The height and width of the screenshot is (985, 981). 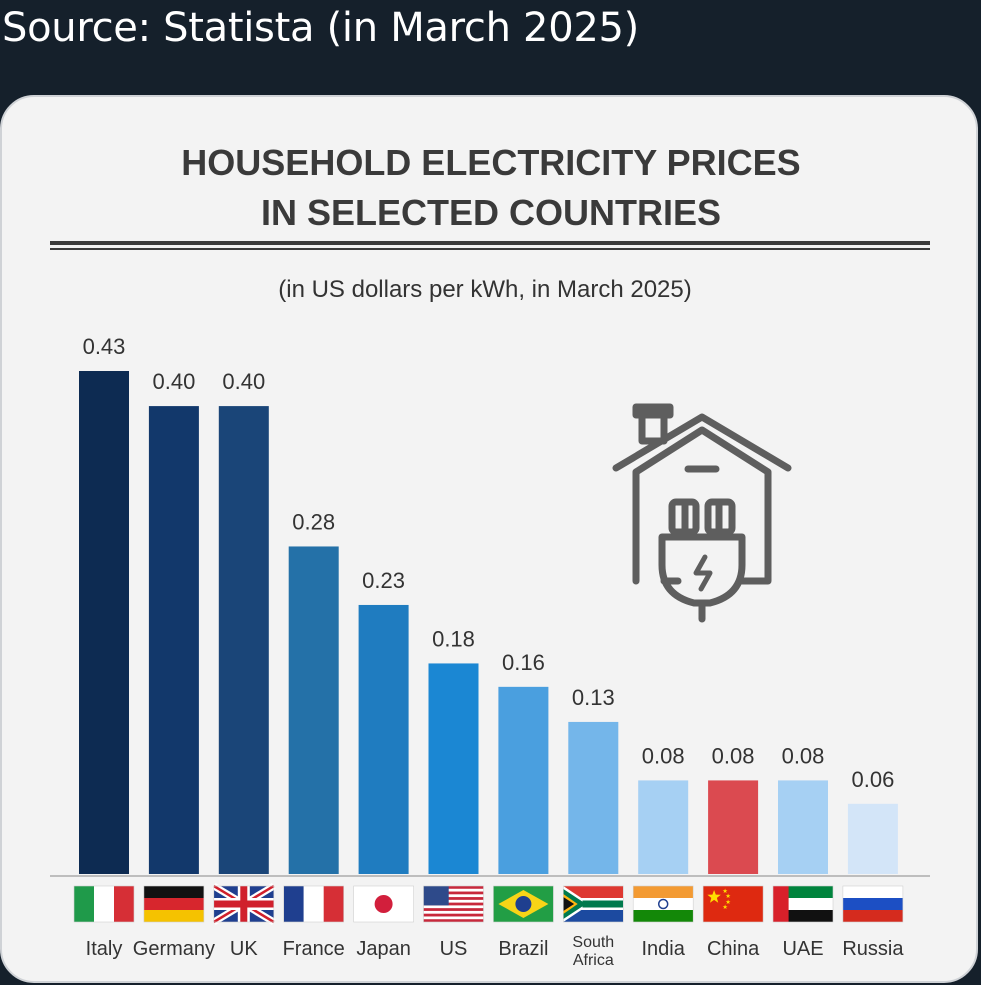 I want to click on bar-brazil, so click(x=523, y=780).